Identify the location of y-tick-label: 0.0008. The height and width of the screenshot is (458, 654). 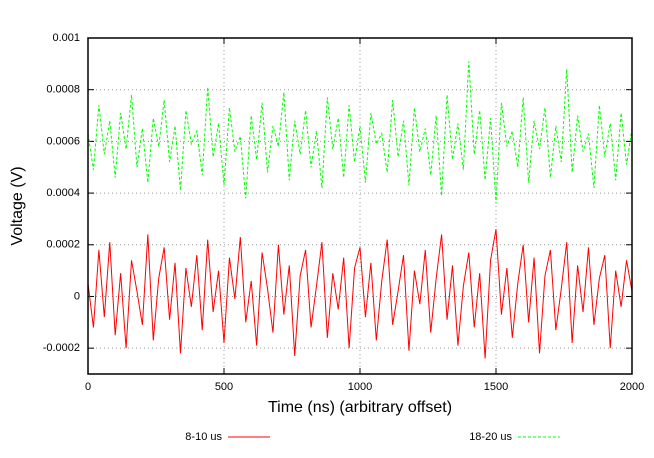
(63, 90).